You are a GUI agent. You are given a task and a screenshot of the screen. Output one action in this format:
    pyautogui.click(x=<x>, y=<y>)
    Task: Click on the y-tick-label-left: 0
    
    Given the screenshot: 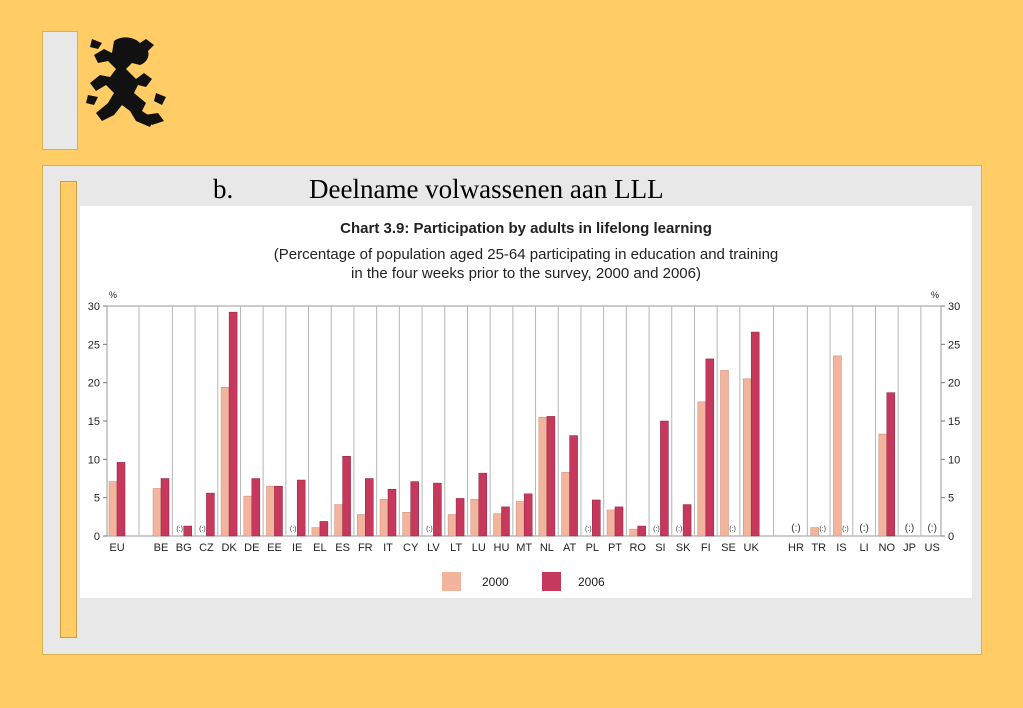 What is the action you would take?
    pyautogui.click(x=97, y=537)
    